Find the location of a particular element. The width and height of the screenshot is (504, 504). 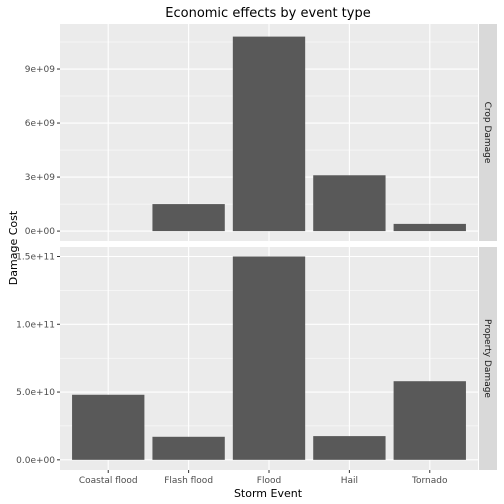

x-tick-label: Hail is located at coordinates (349, 481).